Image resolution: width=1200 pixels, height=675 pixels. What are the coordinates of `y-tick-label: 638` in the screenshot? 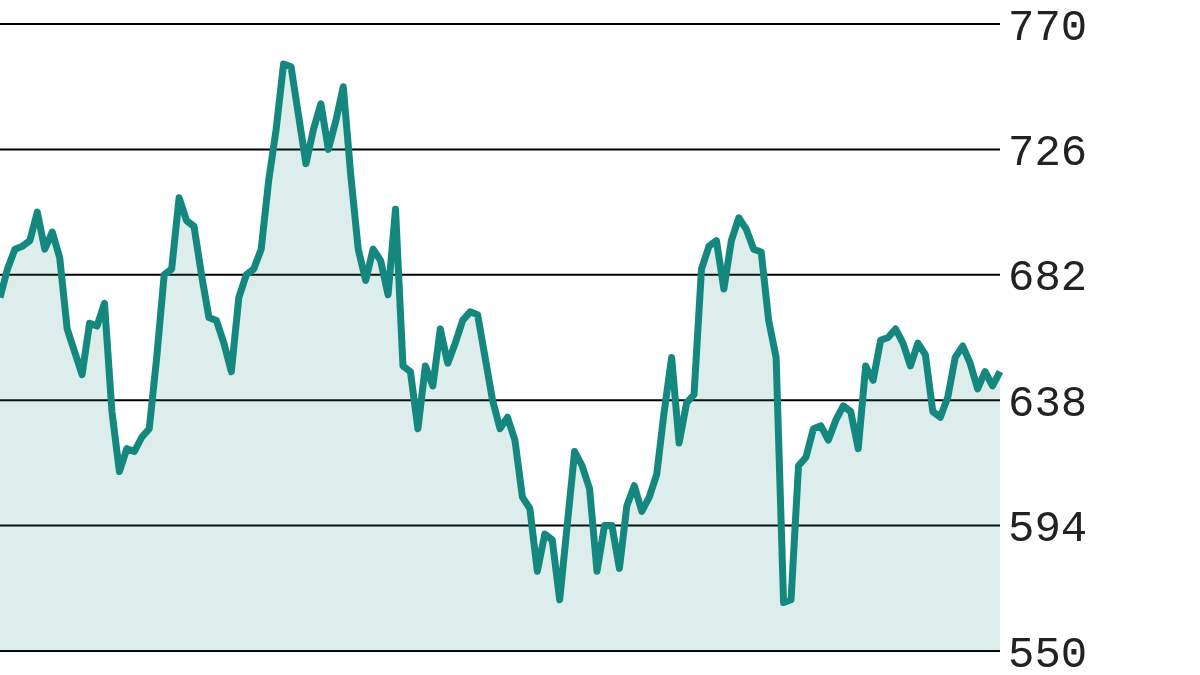 It's located at (1048, 403).